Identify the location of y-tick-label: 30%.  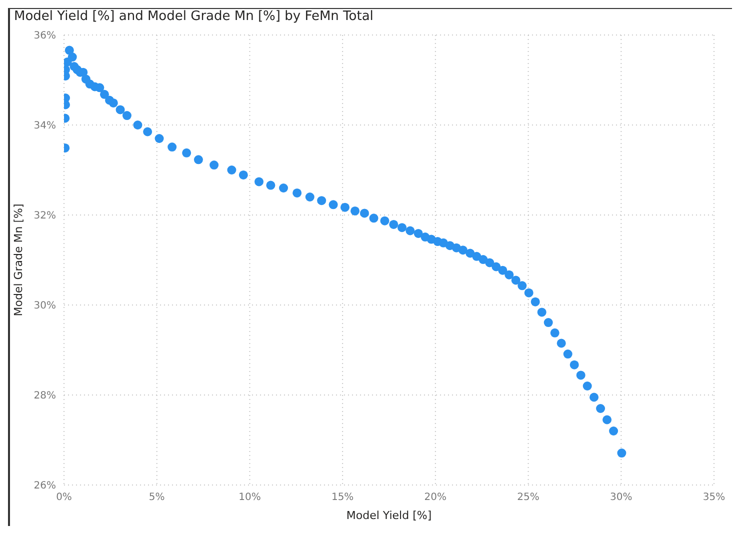
(45, 306).